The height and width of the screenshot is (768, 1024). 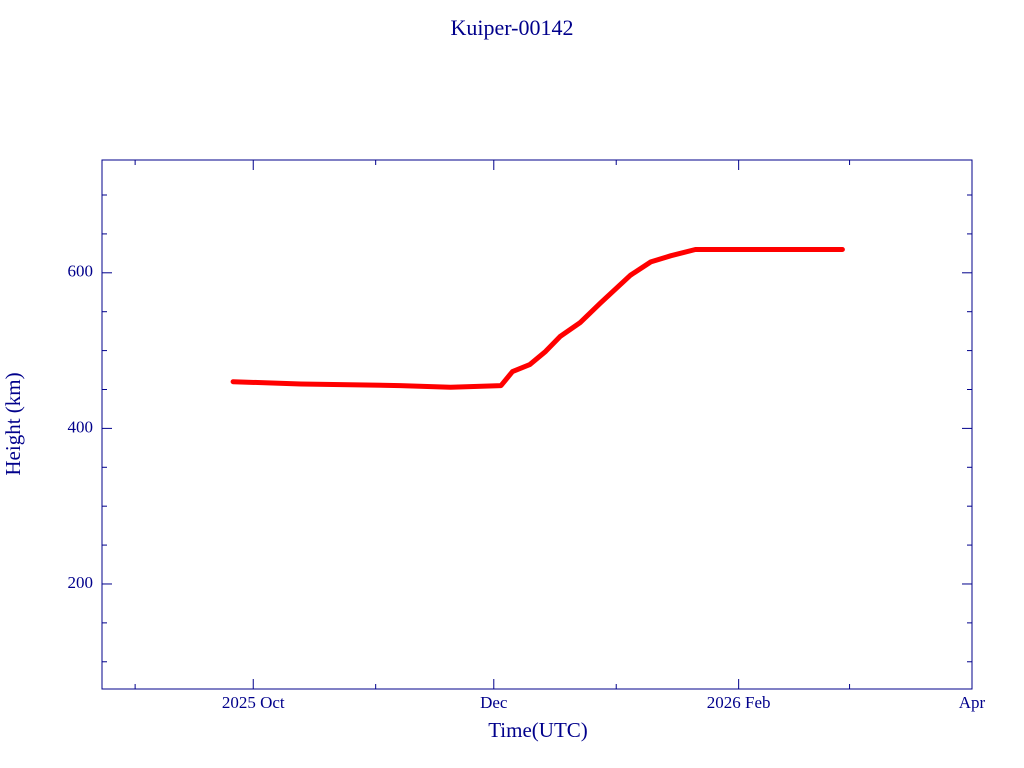 What do you see at coordinates (538, 730) in the screenshot?
I see `x-axis-label: Time(UTC)` at bounding box center [538, 730].